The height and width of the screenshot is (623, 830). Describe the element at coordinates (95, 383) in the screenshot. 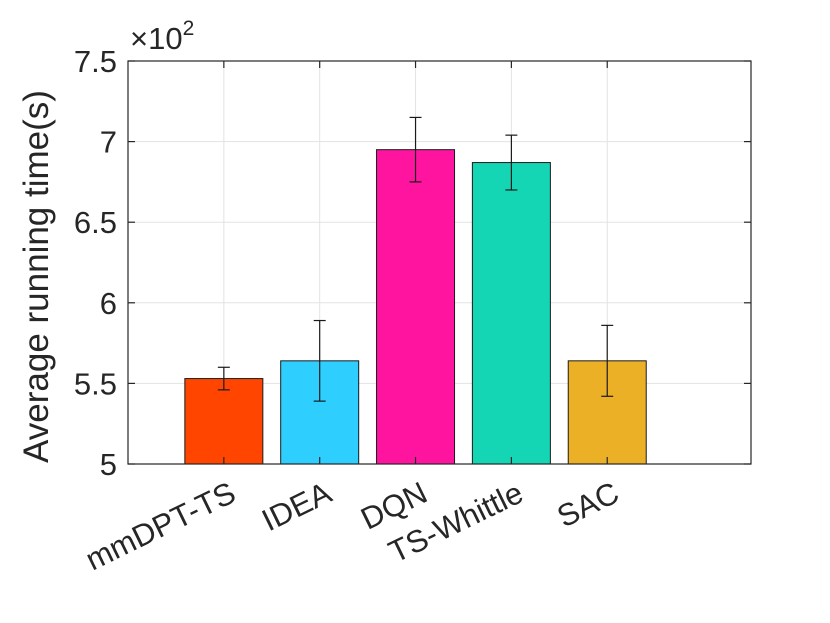

I see `y-tick-label: 5.5` at that location.